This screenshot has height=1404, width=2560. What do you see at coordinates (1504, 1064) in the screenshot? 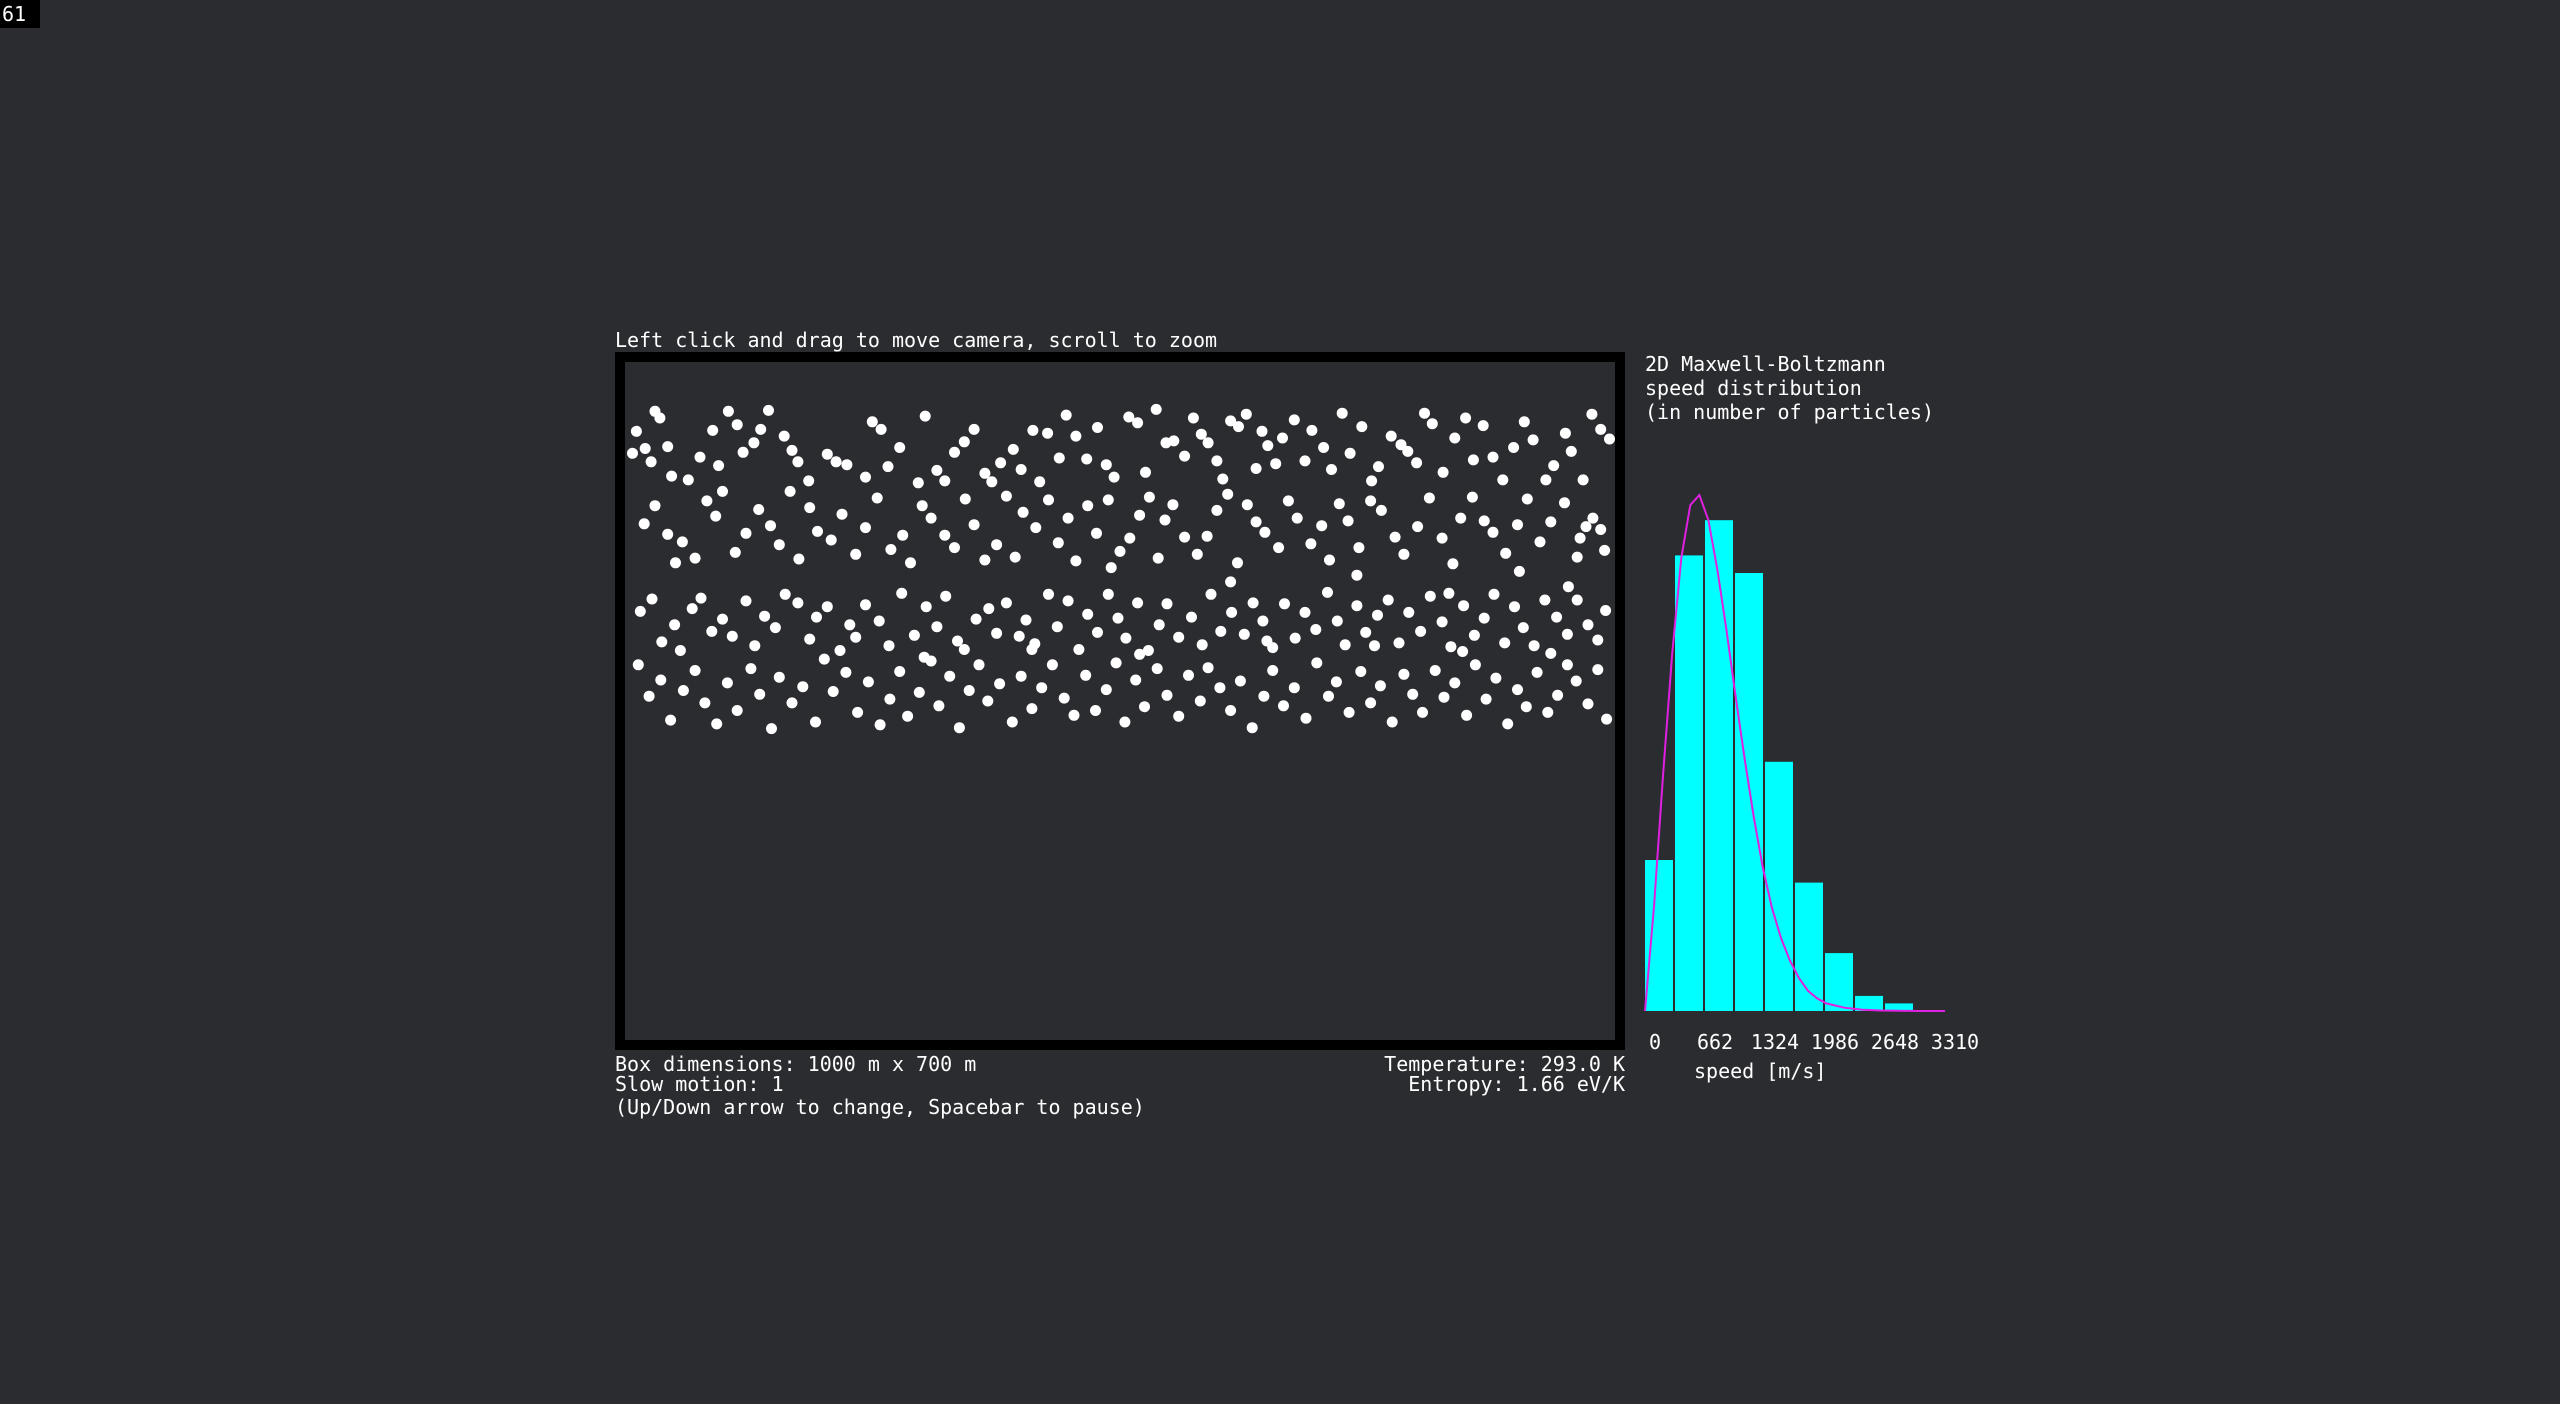
I see `temperature-readout: Temperature: 293.0 K` at bounding box center [1504, 1064].